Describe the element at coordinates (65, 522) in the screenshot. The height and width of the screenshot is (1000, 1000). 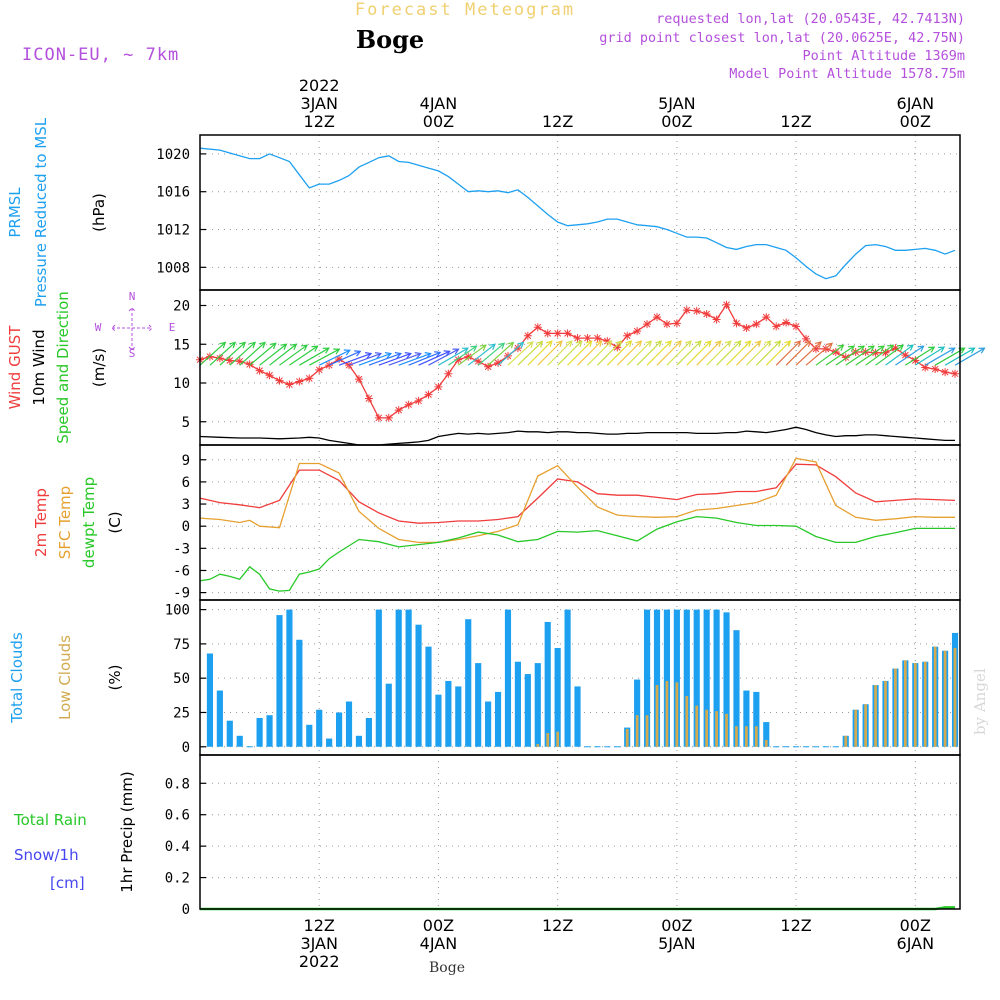
I see `panel-axis-label: SFC Temp` at that location.